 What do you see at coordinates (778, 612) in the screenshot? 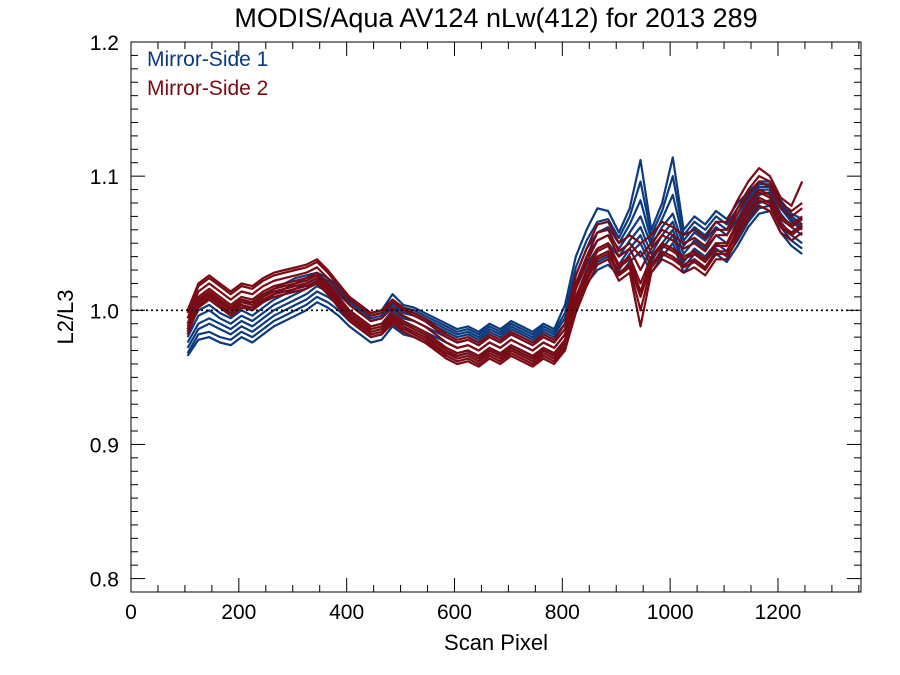
I see `x-tick-label: 1200` at bounding box center [778, 612].